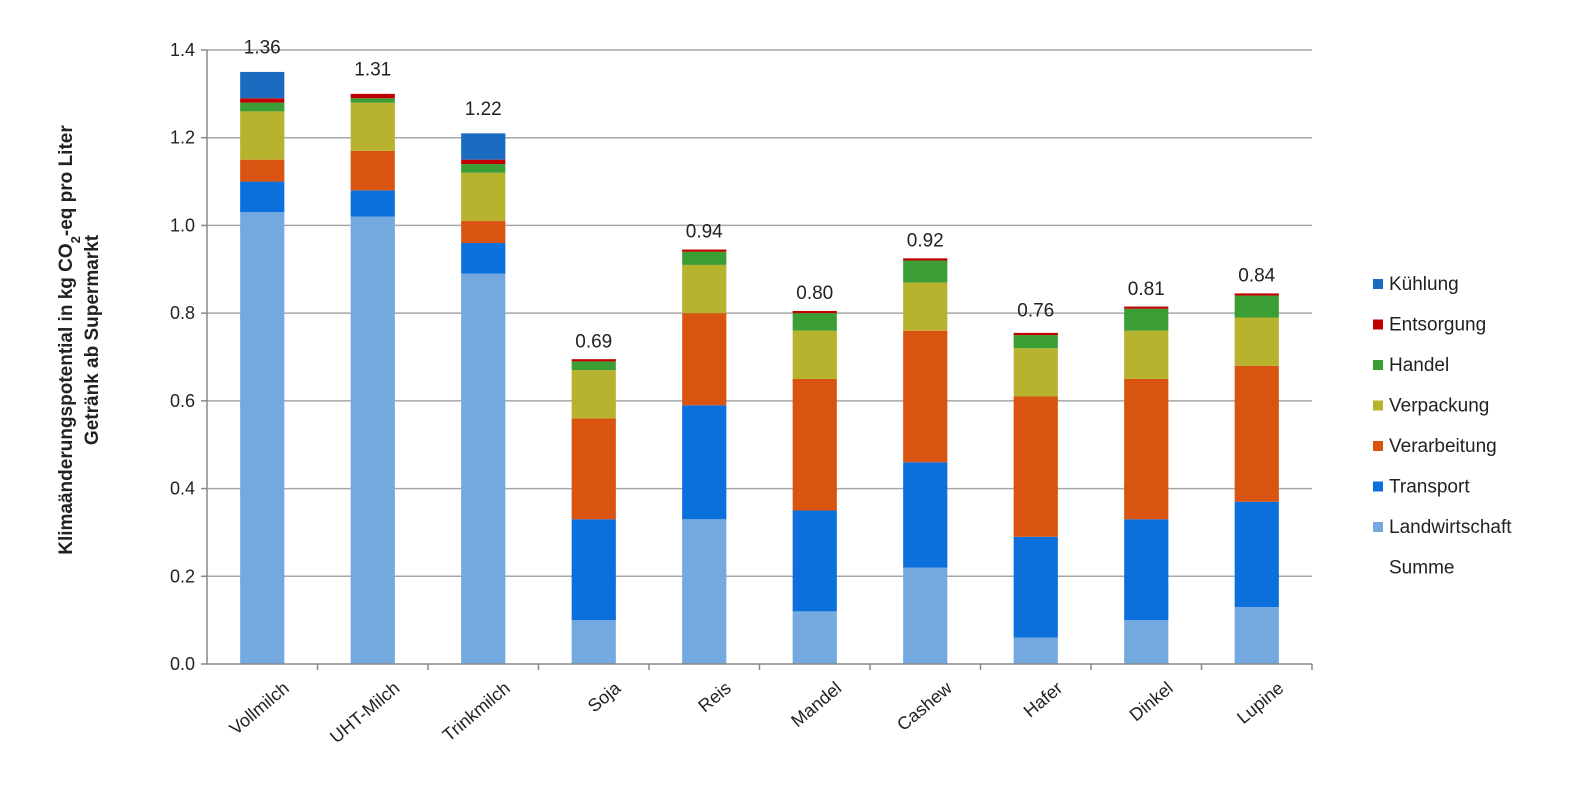 The image size is (1579, 793). Describe the element at coordinates (476, 712) in the screenshot. I see `x-tick-label: Trinkmilch` at that location.